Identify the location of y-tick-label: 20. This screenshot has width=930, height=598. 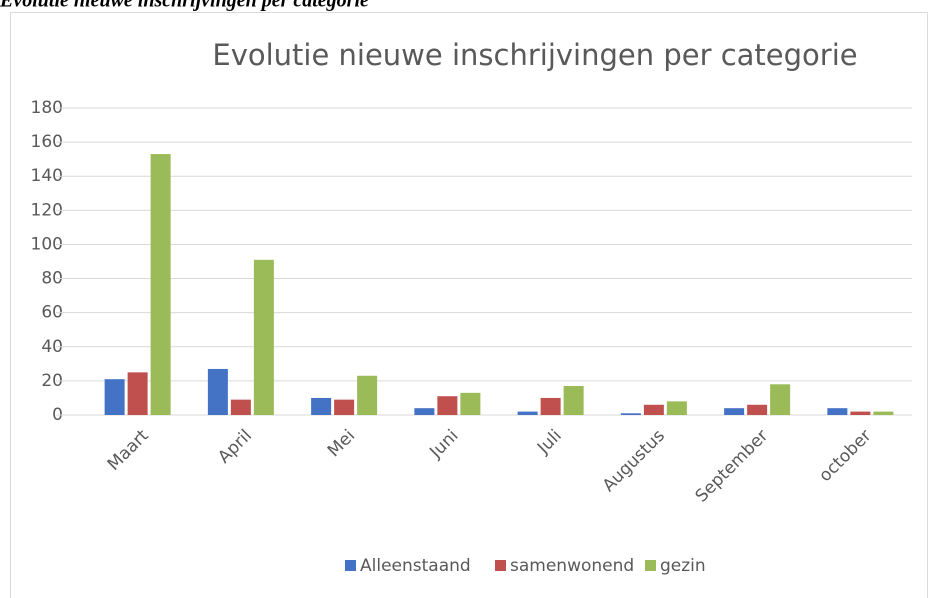
(52, 381).